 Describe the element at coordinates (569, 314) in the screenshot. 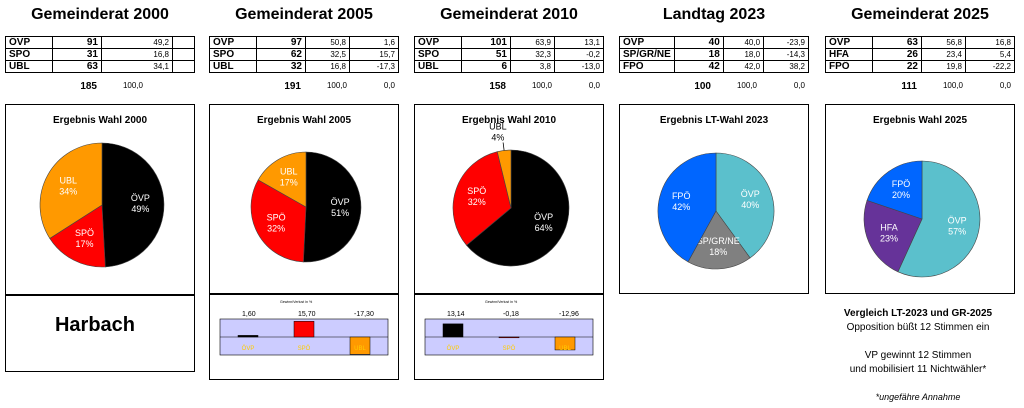

I see `bar-value-label: -12,96` at that location.